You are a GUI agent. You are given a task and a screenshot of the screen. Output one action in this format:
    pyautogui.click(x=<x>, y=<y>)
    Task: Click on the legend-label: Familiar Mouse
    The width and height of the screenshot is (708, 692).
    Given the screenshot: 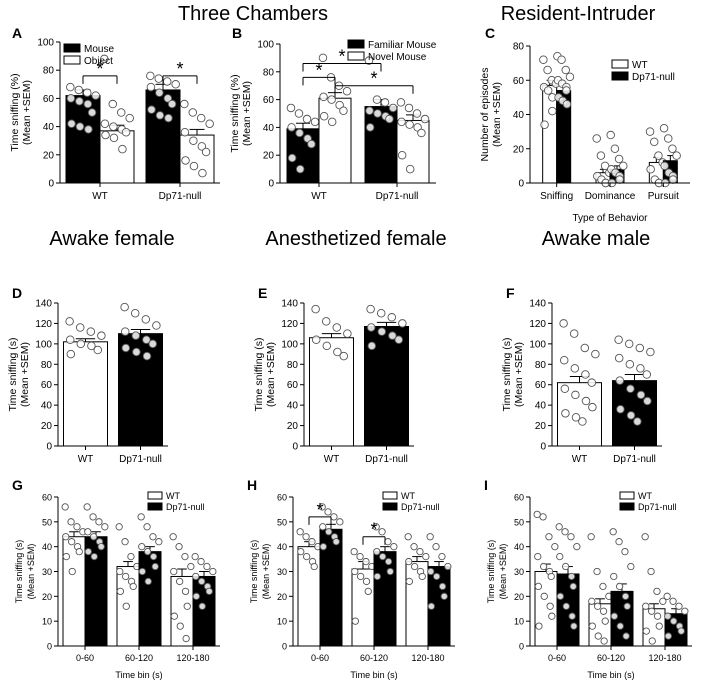 What is the action you would take?
    pyautogui.click(x=402, y=45)
    